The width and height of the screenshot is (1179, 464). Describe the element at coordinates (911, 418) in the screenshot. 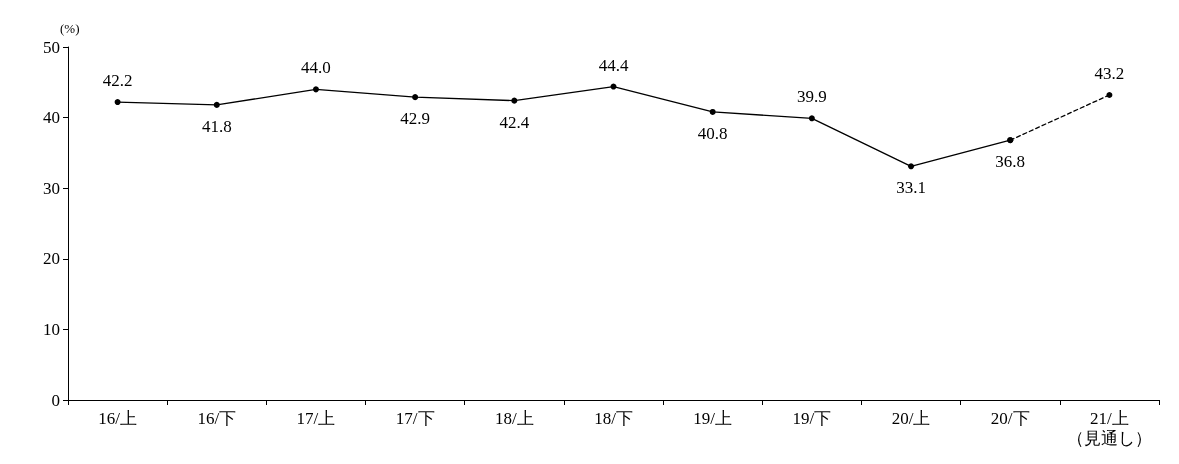

I see `x-tick-label: 20/上` at that location.